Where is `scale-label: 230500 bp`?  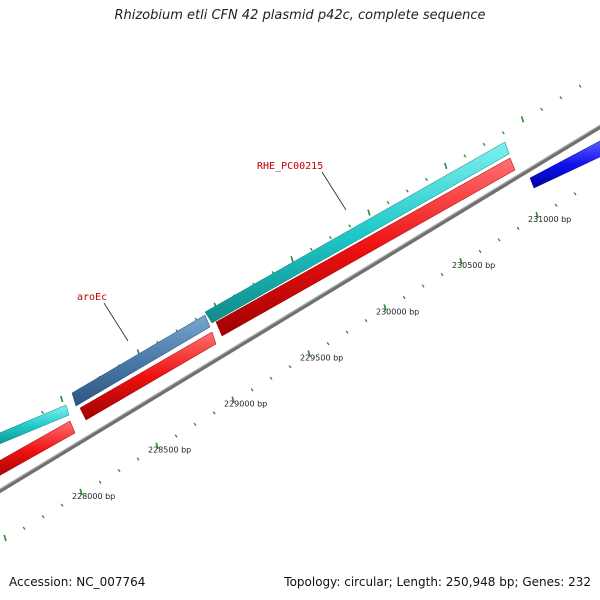 scale-label: 230500 bp is located at coordinates (473, 265).